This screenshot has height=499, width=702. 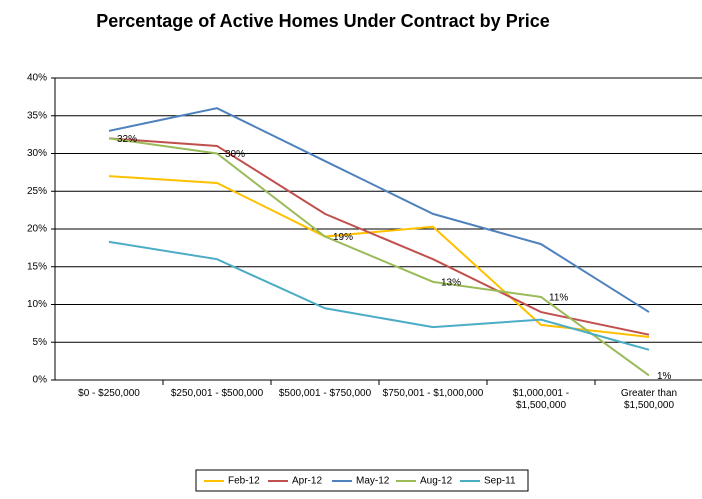 What do you see at coordinates (37, 304) in the screenshot?
I see `y-tick-label: 10%` at bounding box center [37, 304].